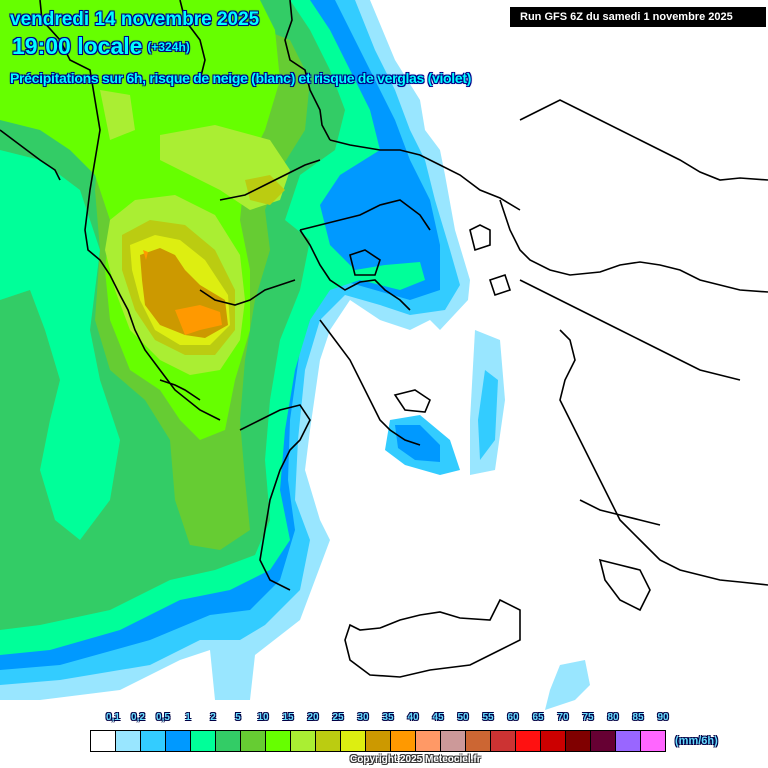  I want to click on copyright-notice: Copyright 2025 Meteociel.fr, so click(415, 759).